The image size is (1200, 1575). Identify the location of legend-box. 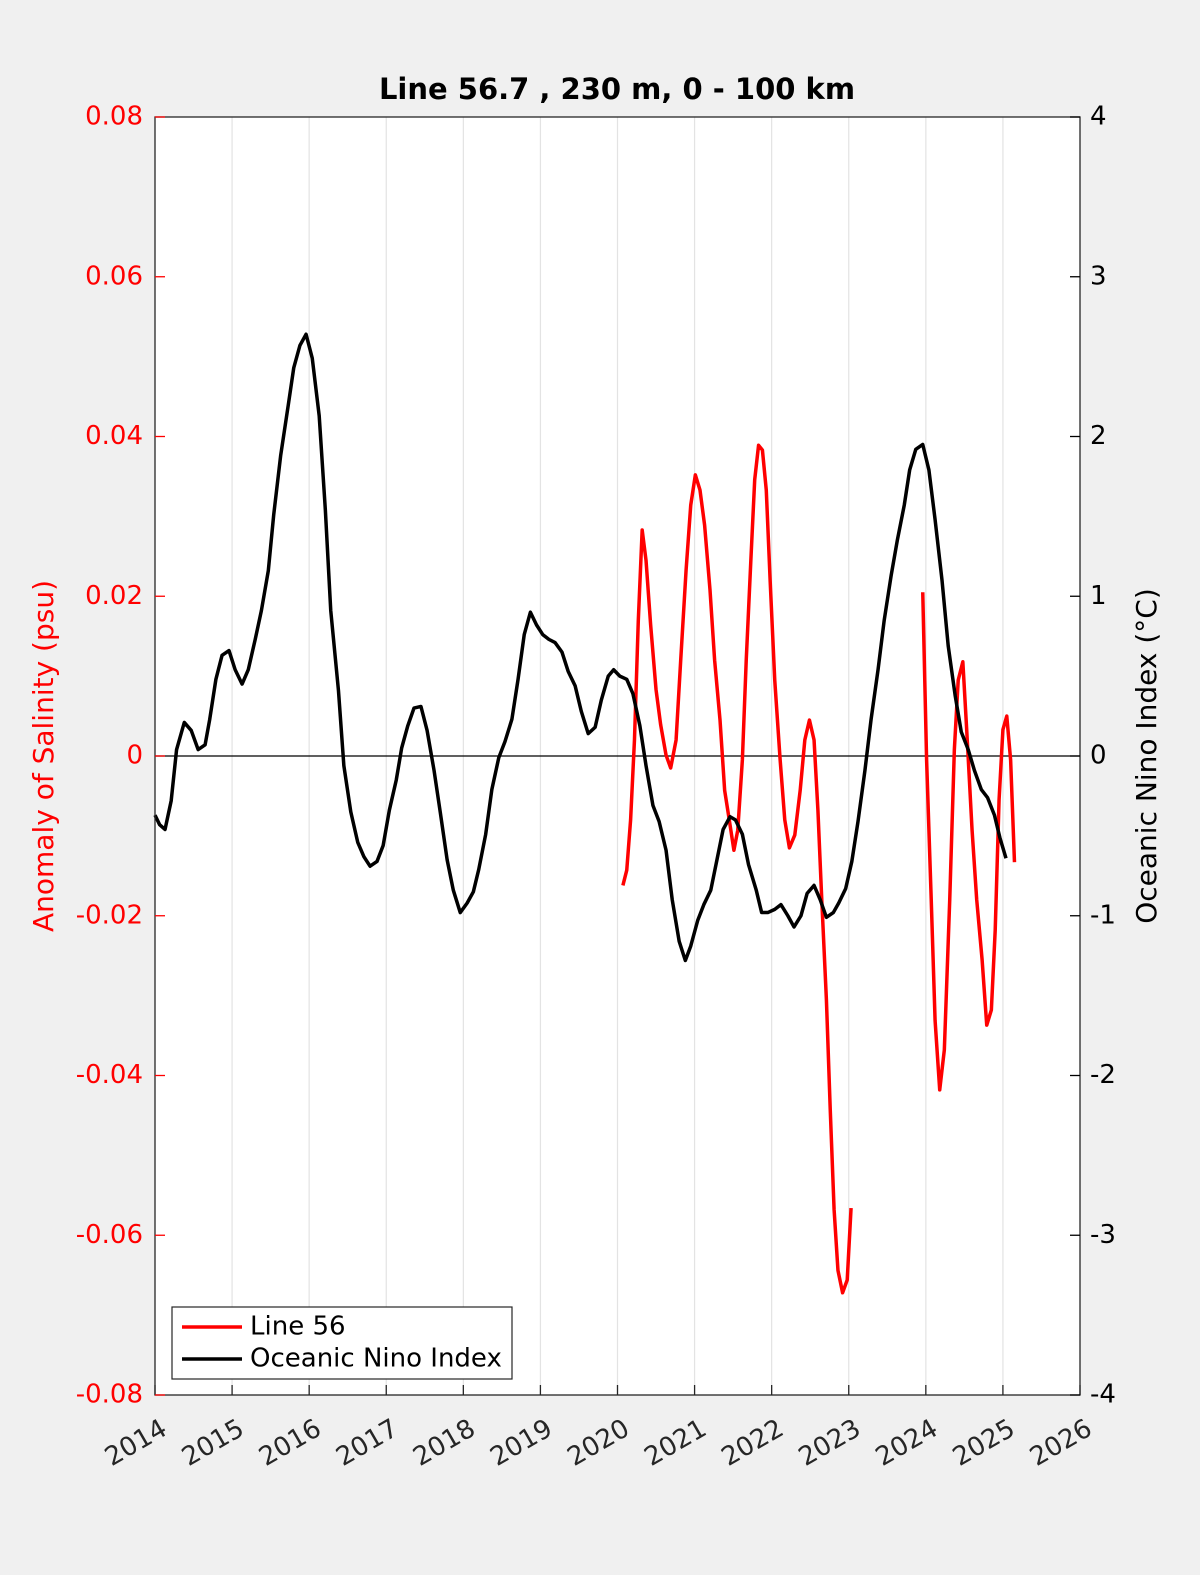
(342, 1343).